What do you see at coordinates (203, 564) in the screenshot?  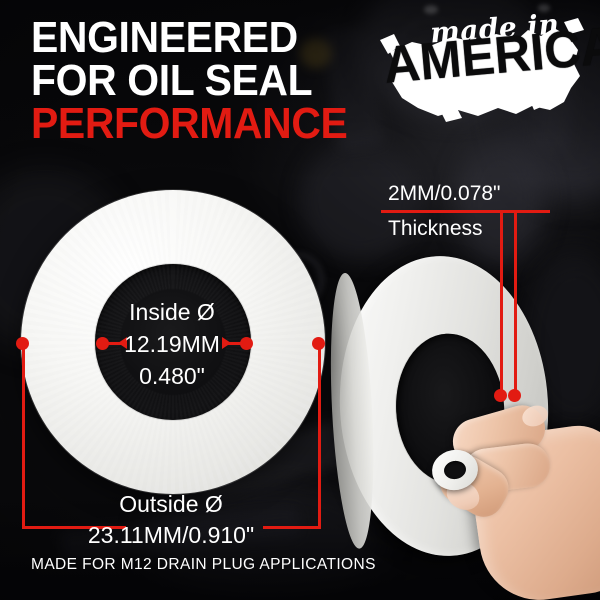 I see `footer-text: MADE FOR M12 DRAIN PLUG APPLICATIONS` at bounding box center [203, 564].